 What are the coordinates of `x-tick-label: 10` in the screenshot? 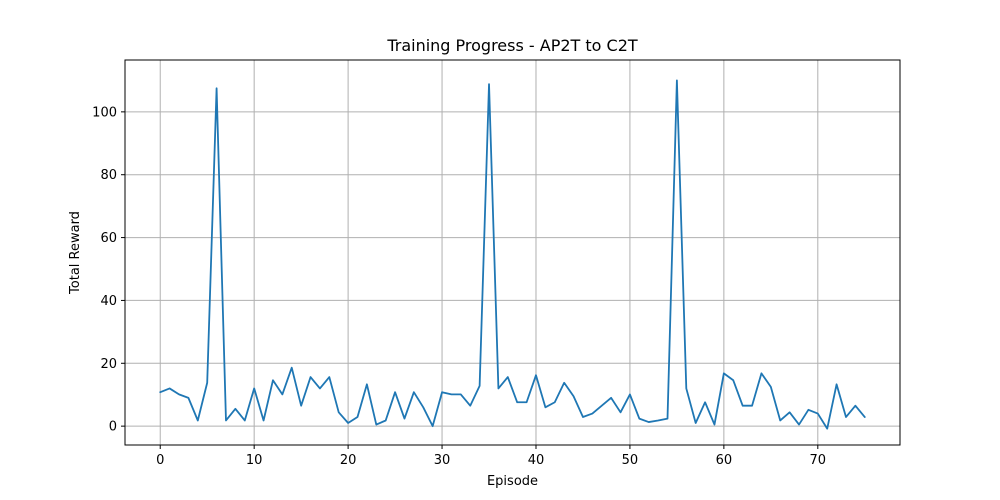 It's located at (254, 460).